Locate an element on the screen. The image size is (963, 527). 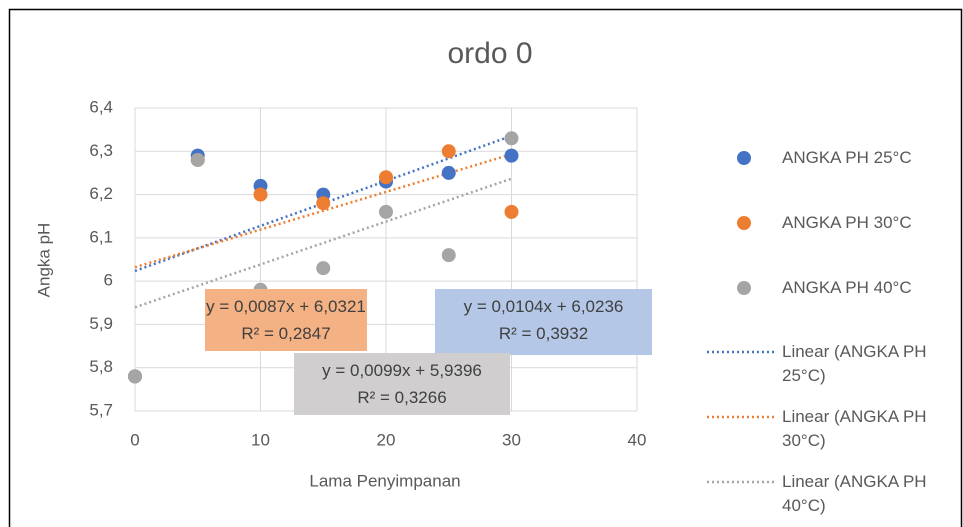
y-tick-label: 5,8 is located at coordinates (101, 366).